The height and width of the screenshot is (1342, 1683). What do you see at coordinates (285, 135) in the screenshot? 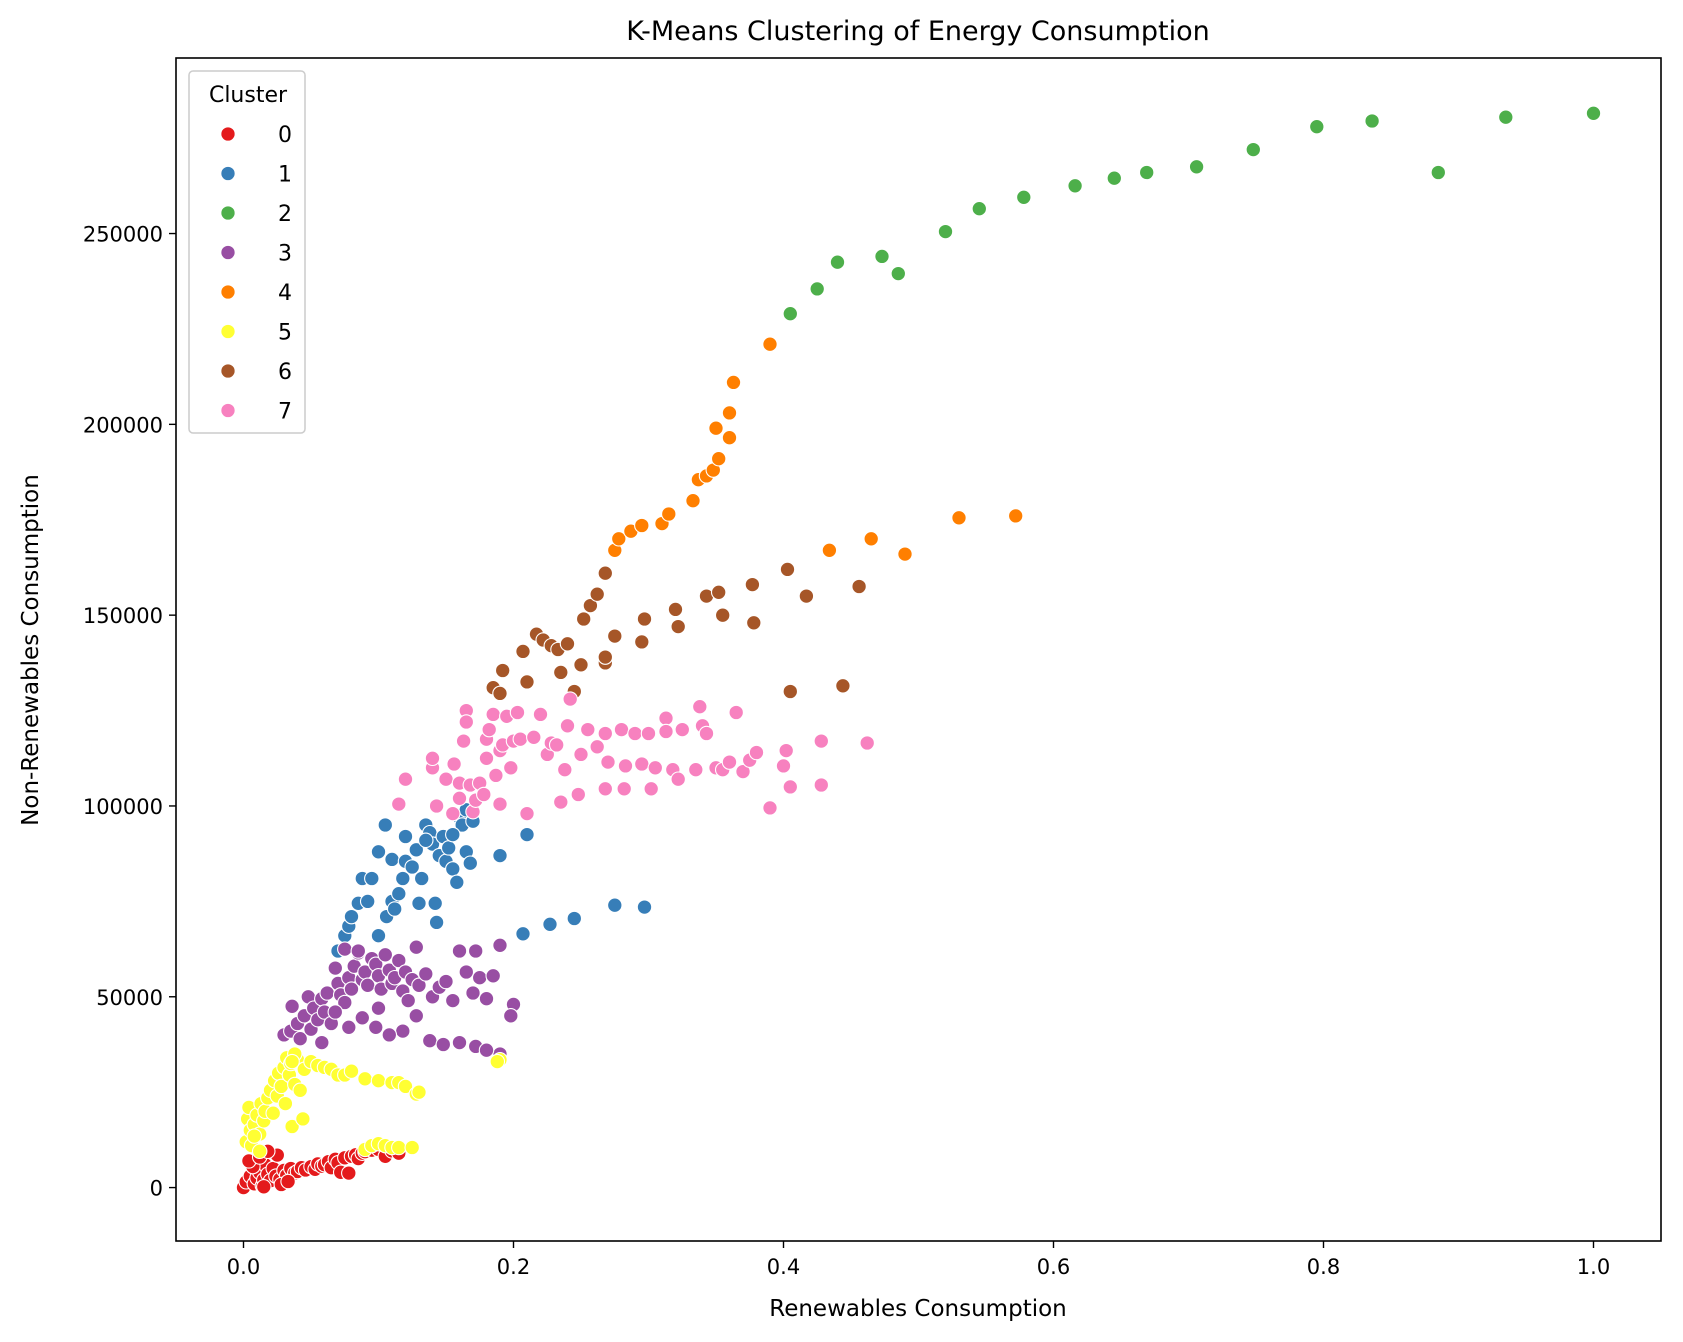
I see `legend-label-0: 0` at bounding box center [285, 135].